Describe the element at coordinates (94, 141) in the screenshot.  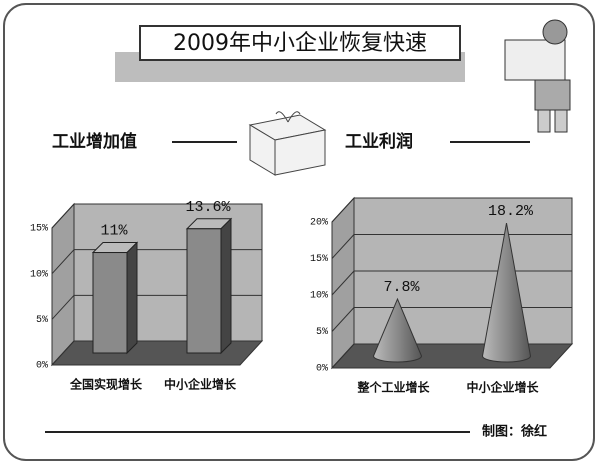
I see `section-heading: 工业增加值` at that location.